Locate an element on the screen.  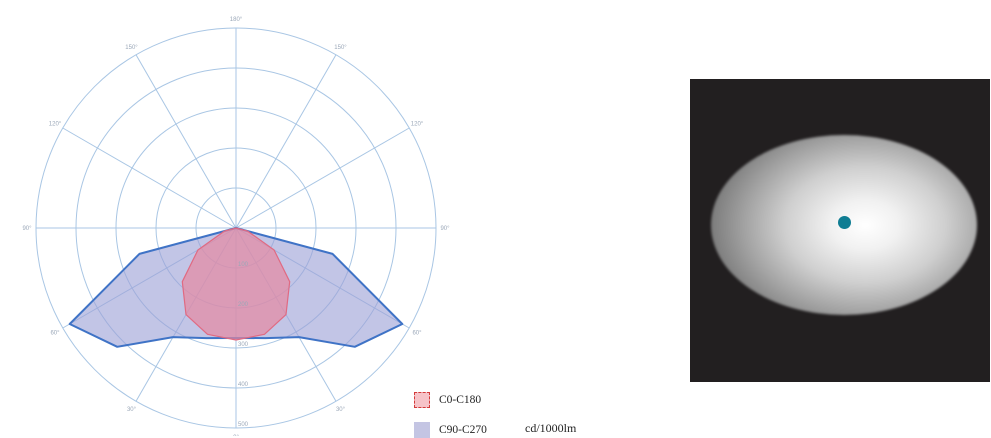
legend-item-c90-c270: C90-C270 is located at coordinates (450, 430).